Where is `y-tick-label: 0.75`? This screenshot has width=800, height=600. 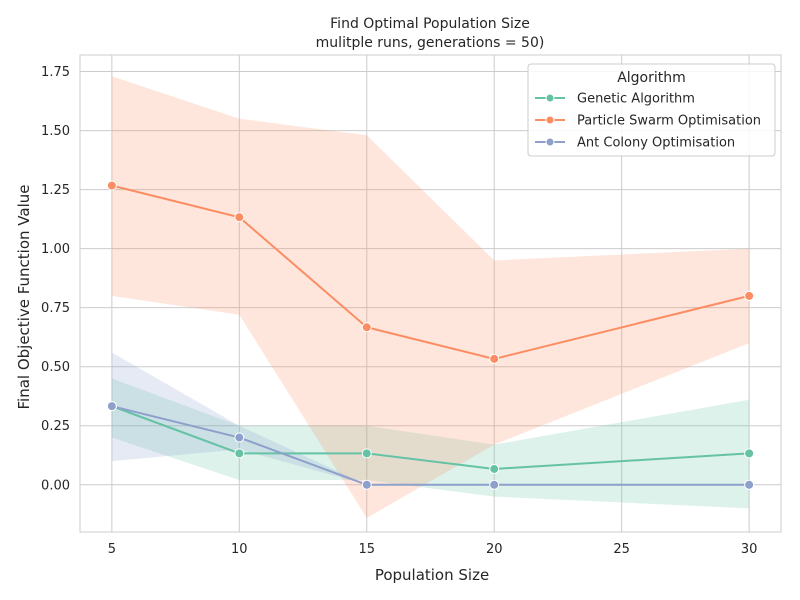 y-tick-label: 0.75 is located at coordinates (55, 308).